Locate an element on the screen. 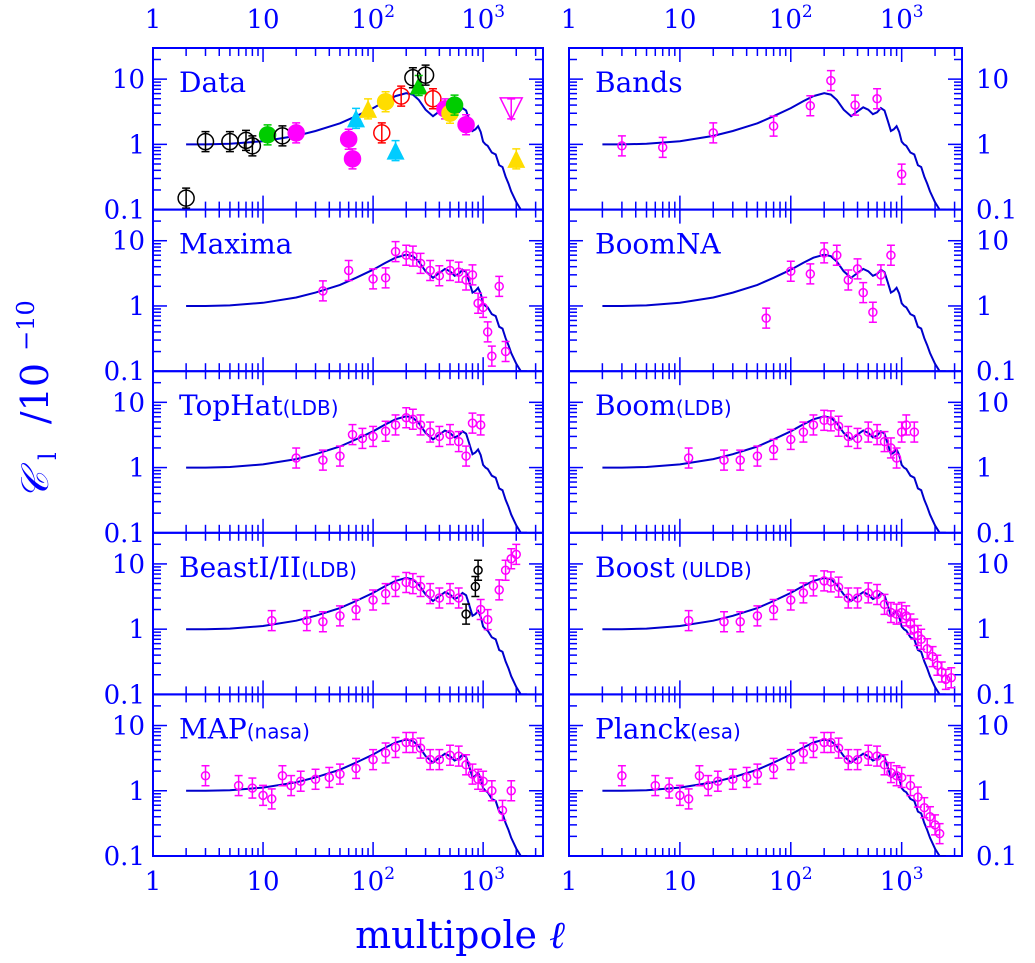 This screenshot has height=963, width=1035. panel-boost: 0.1 1 10 Boost (ULDB) is located at coordinates (792, 620).